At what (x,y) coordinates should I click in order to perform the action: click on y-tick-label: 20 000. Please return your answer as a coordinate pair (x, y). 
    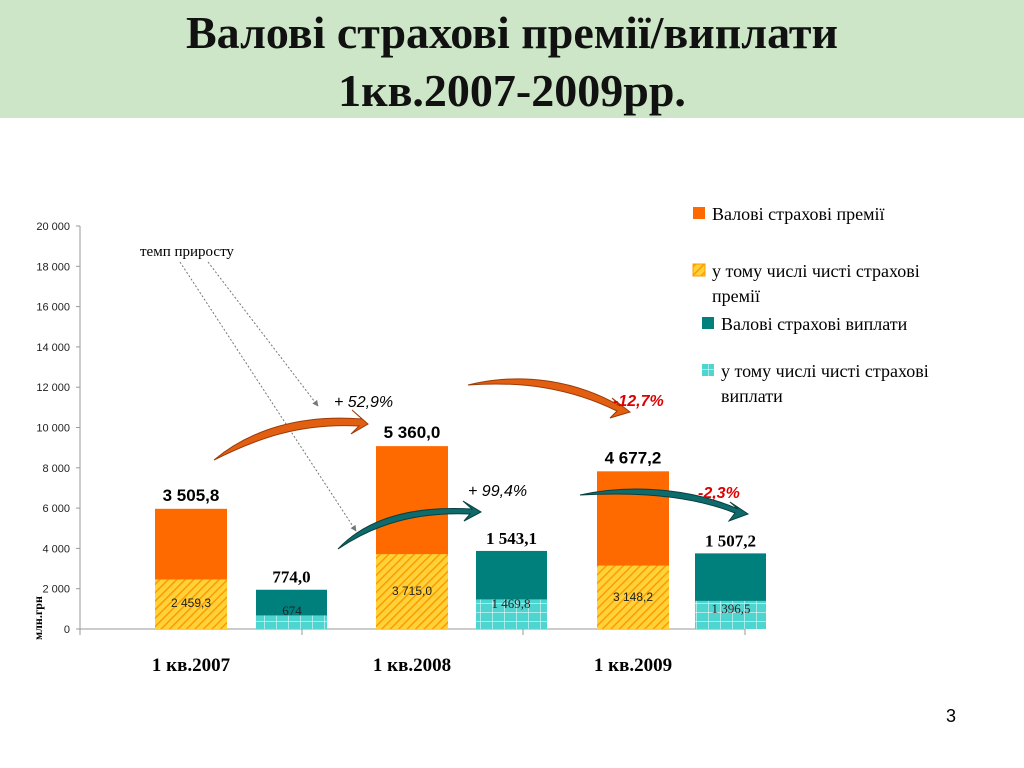
    Looking at the image, I should click on (53, 227).